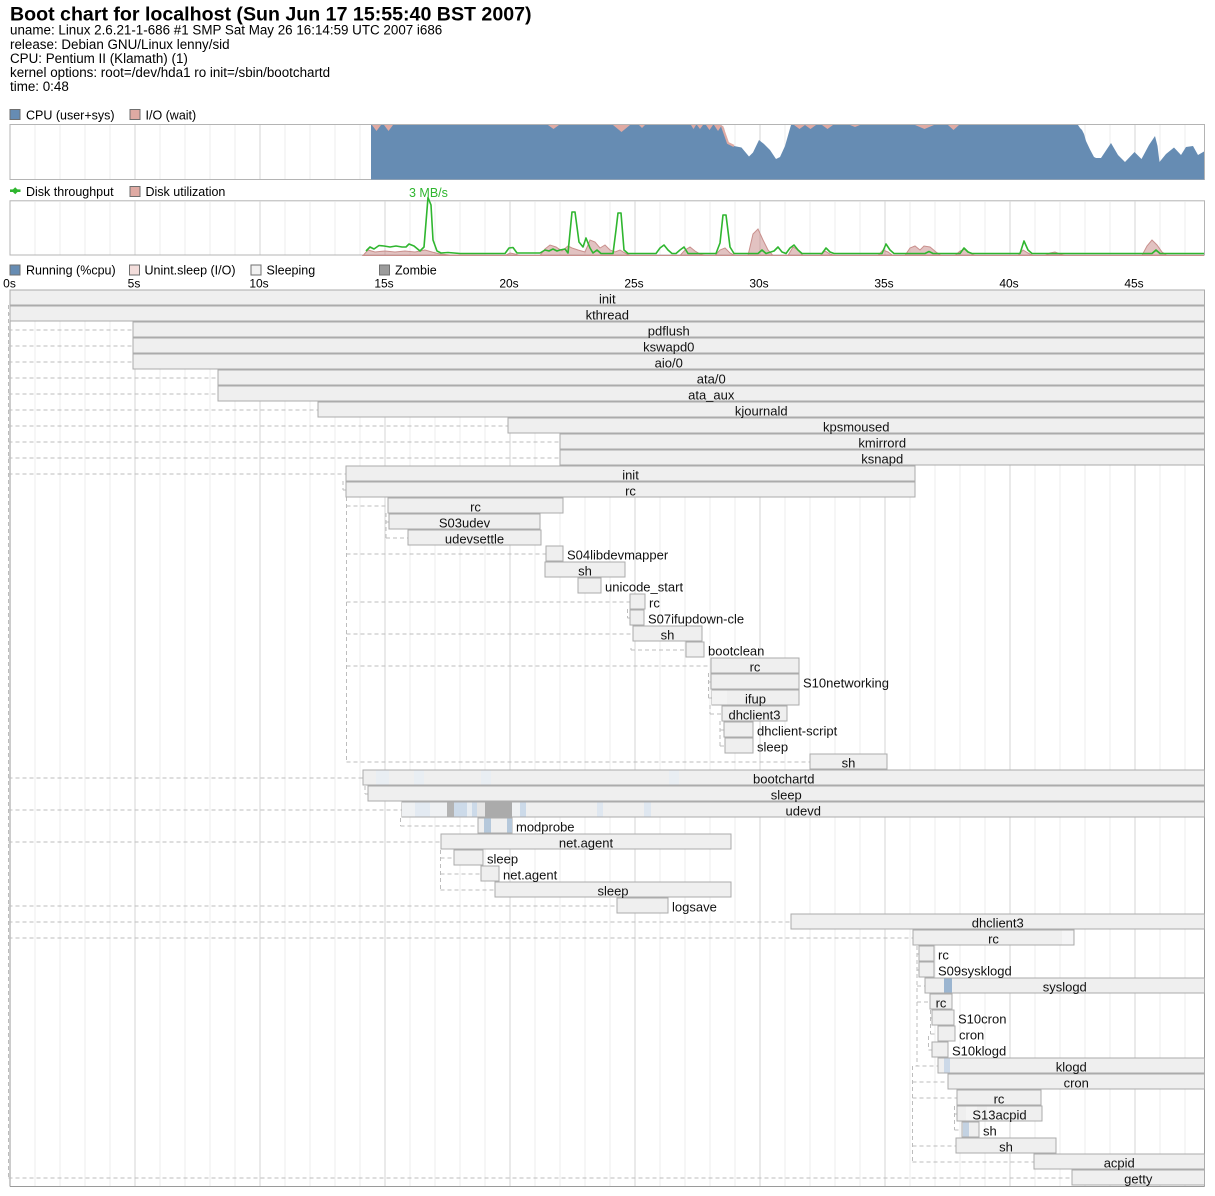 This screenshot has height=1196, width=1215. I want to click on svg-text: bootclean, so click(736, 651).